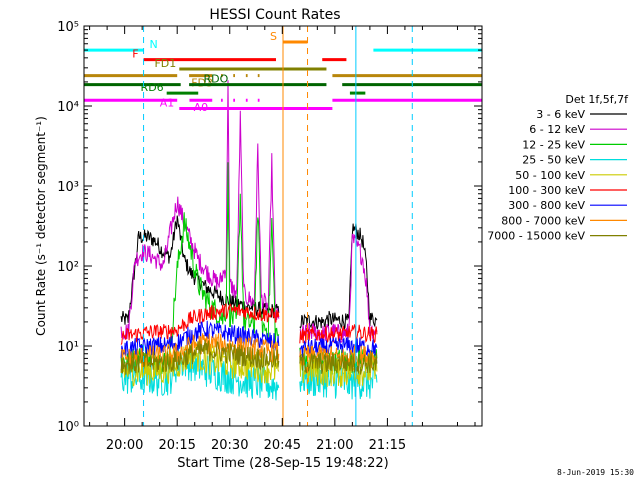  I want to click on x-tick-label: 20:00, so click(124, 445).